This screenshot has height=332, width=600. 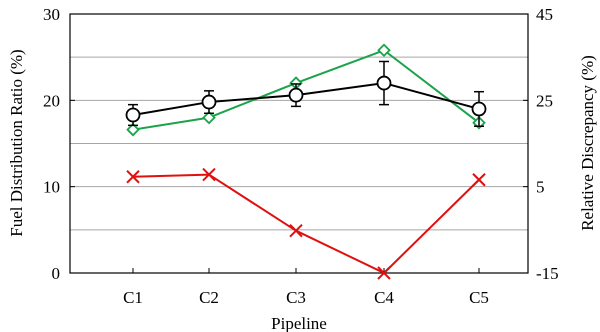 What do you see at coordinates (587, 143) in the screenshot?
I see `y2-axis-label: Relative Discrepancy (%)` at bounding box center [587, 143].